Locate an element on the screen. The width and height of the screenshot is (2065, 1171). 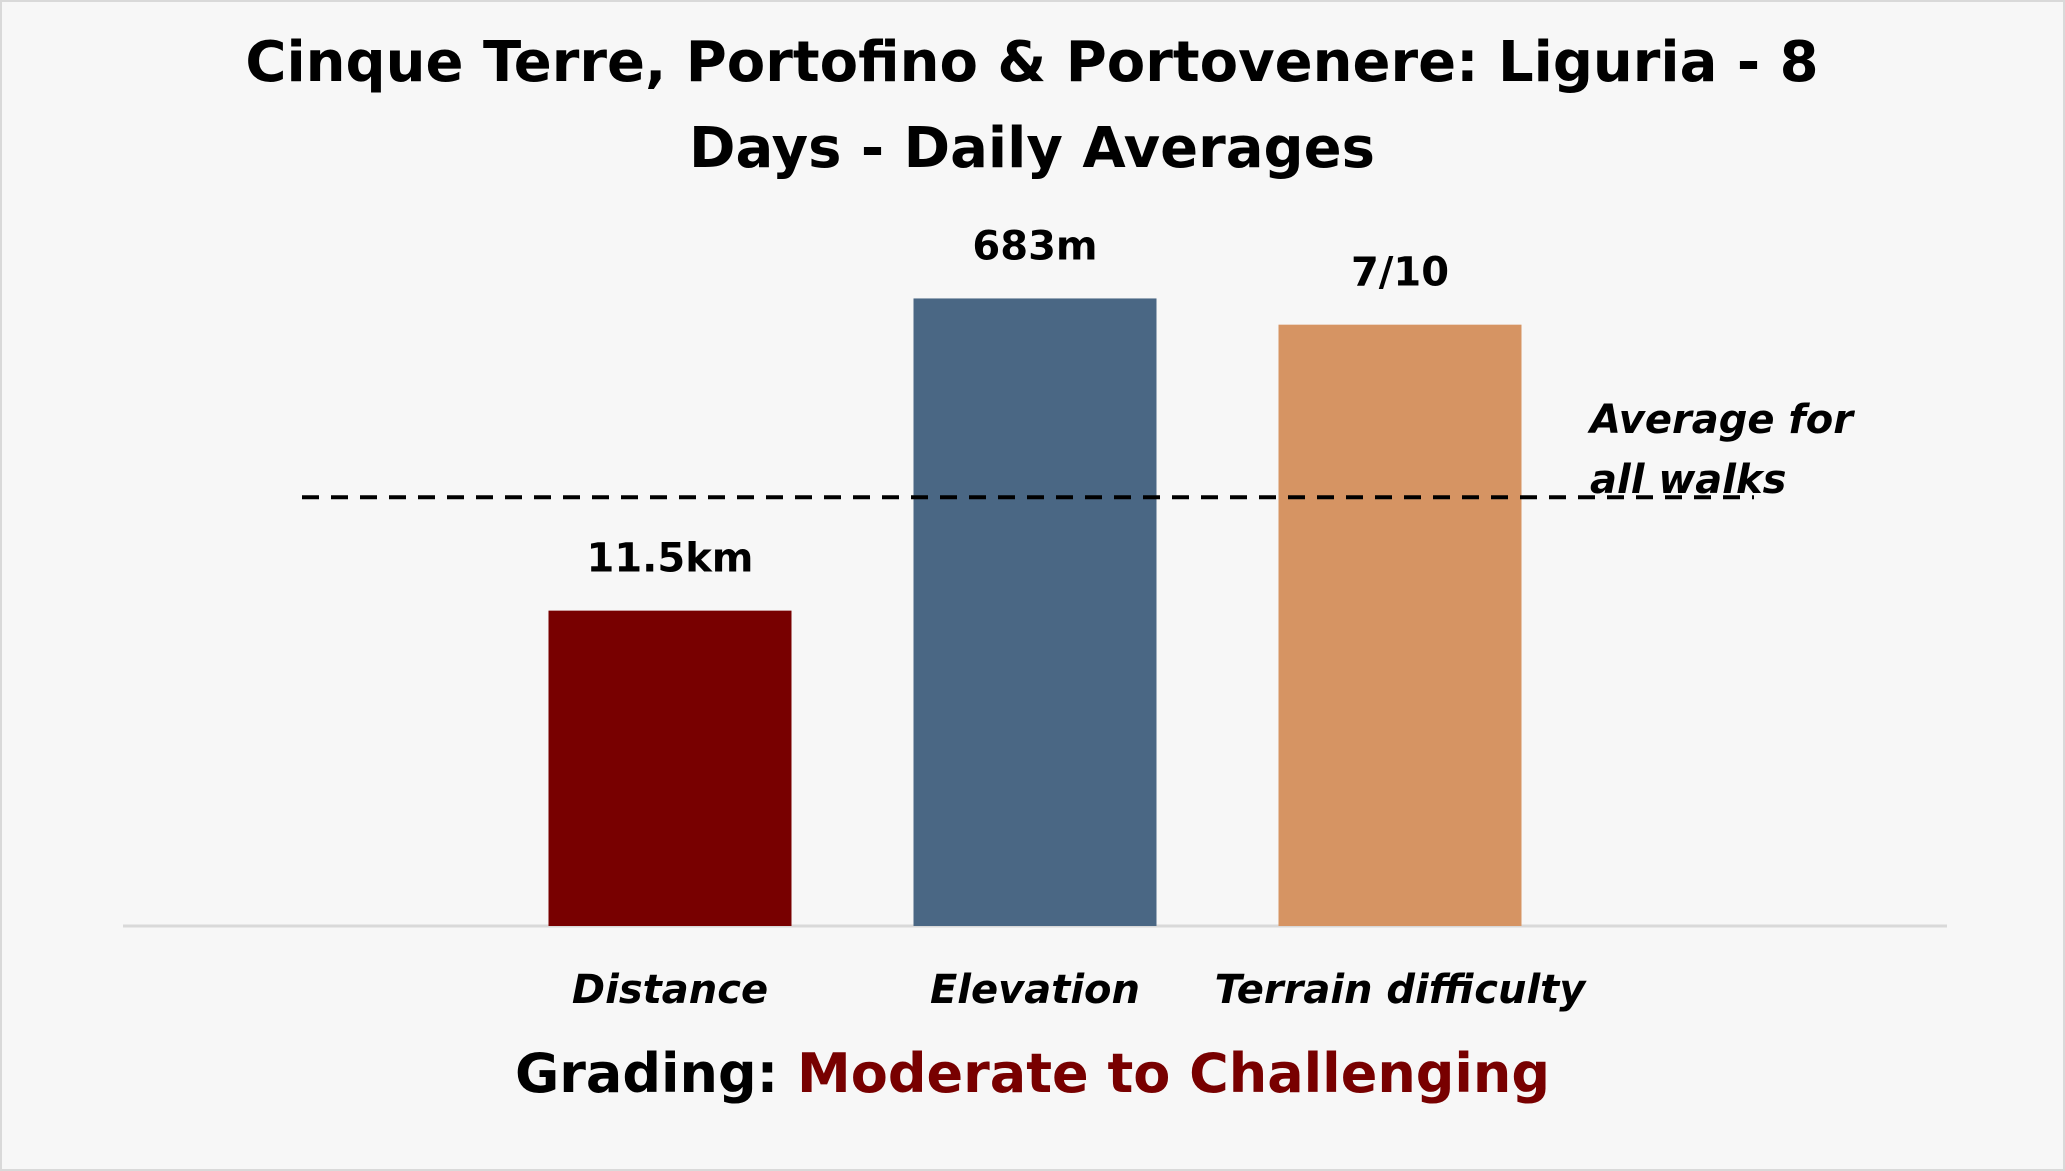
x-tick-label: Distance is located at coordinates (670, 990).